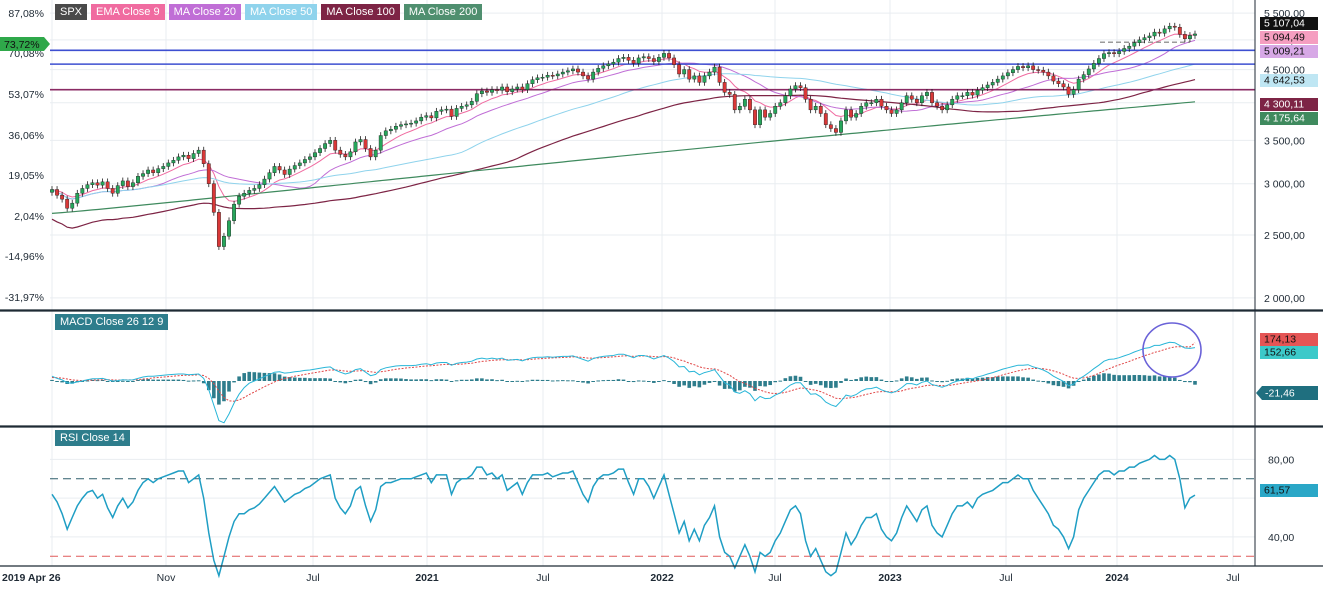  Describe the element at coordinates (204, 12) in the screenshot. I see `legend-item: MA Close 20` at that location.